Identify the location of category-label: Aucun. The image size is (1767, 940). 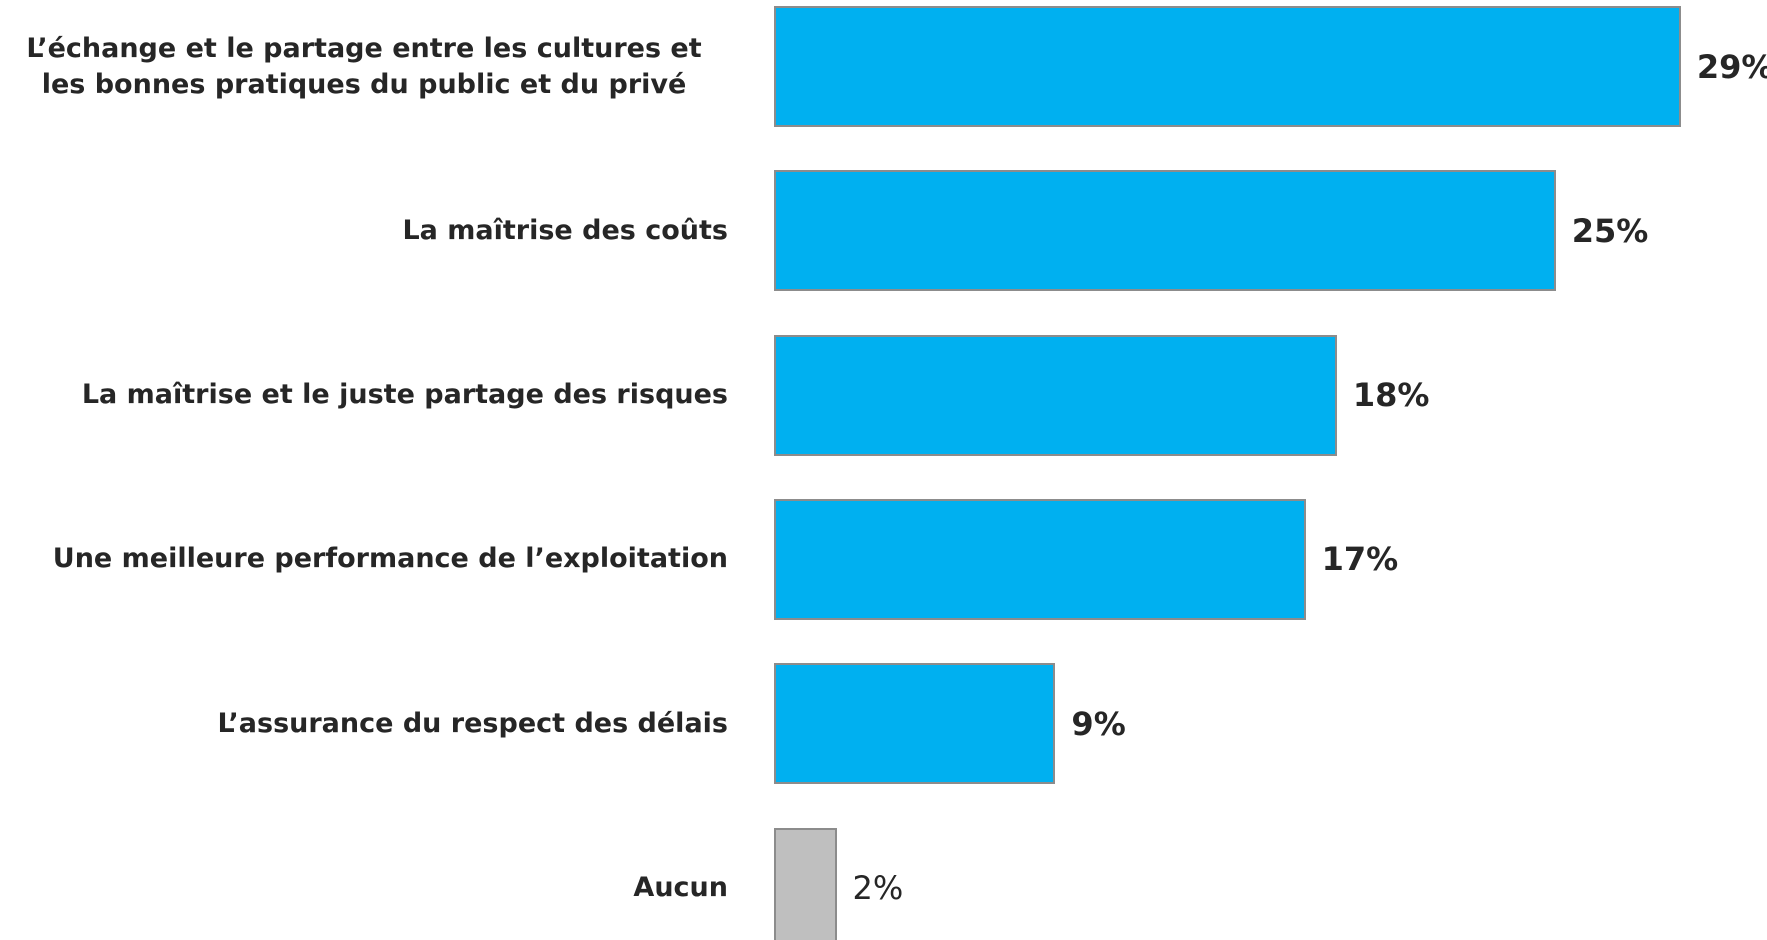
(364, 884).